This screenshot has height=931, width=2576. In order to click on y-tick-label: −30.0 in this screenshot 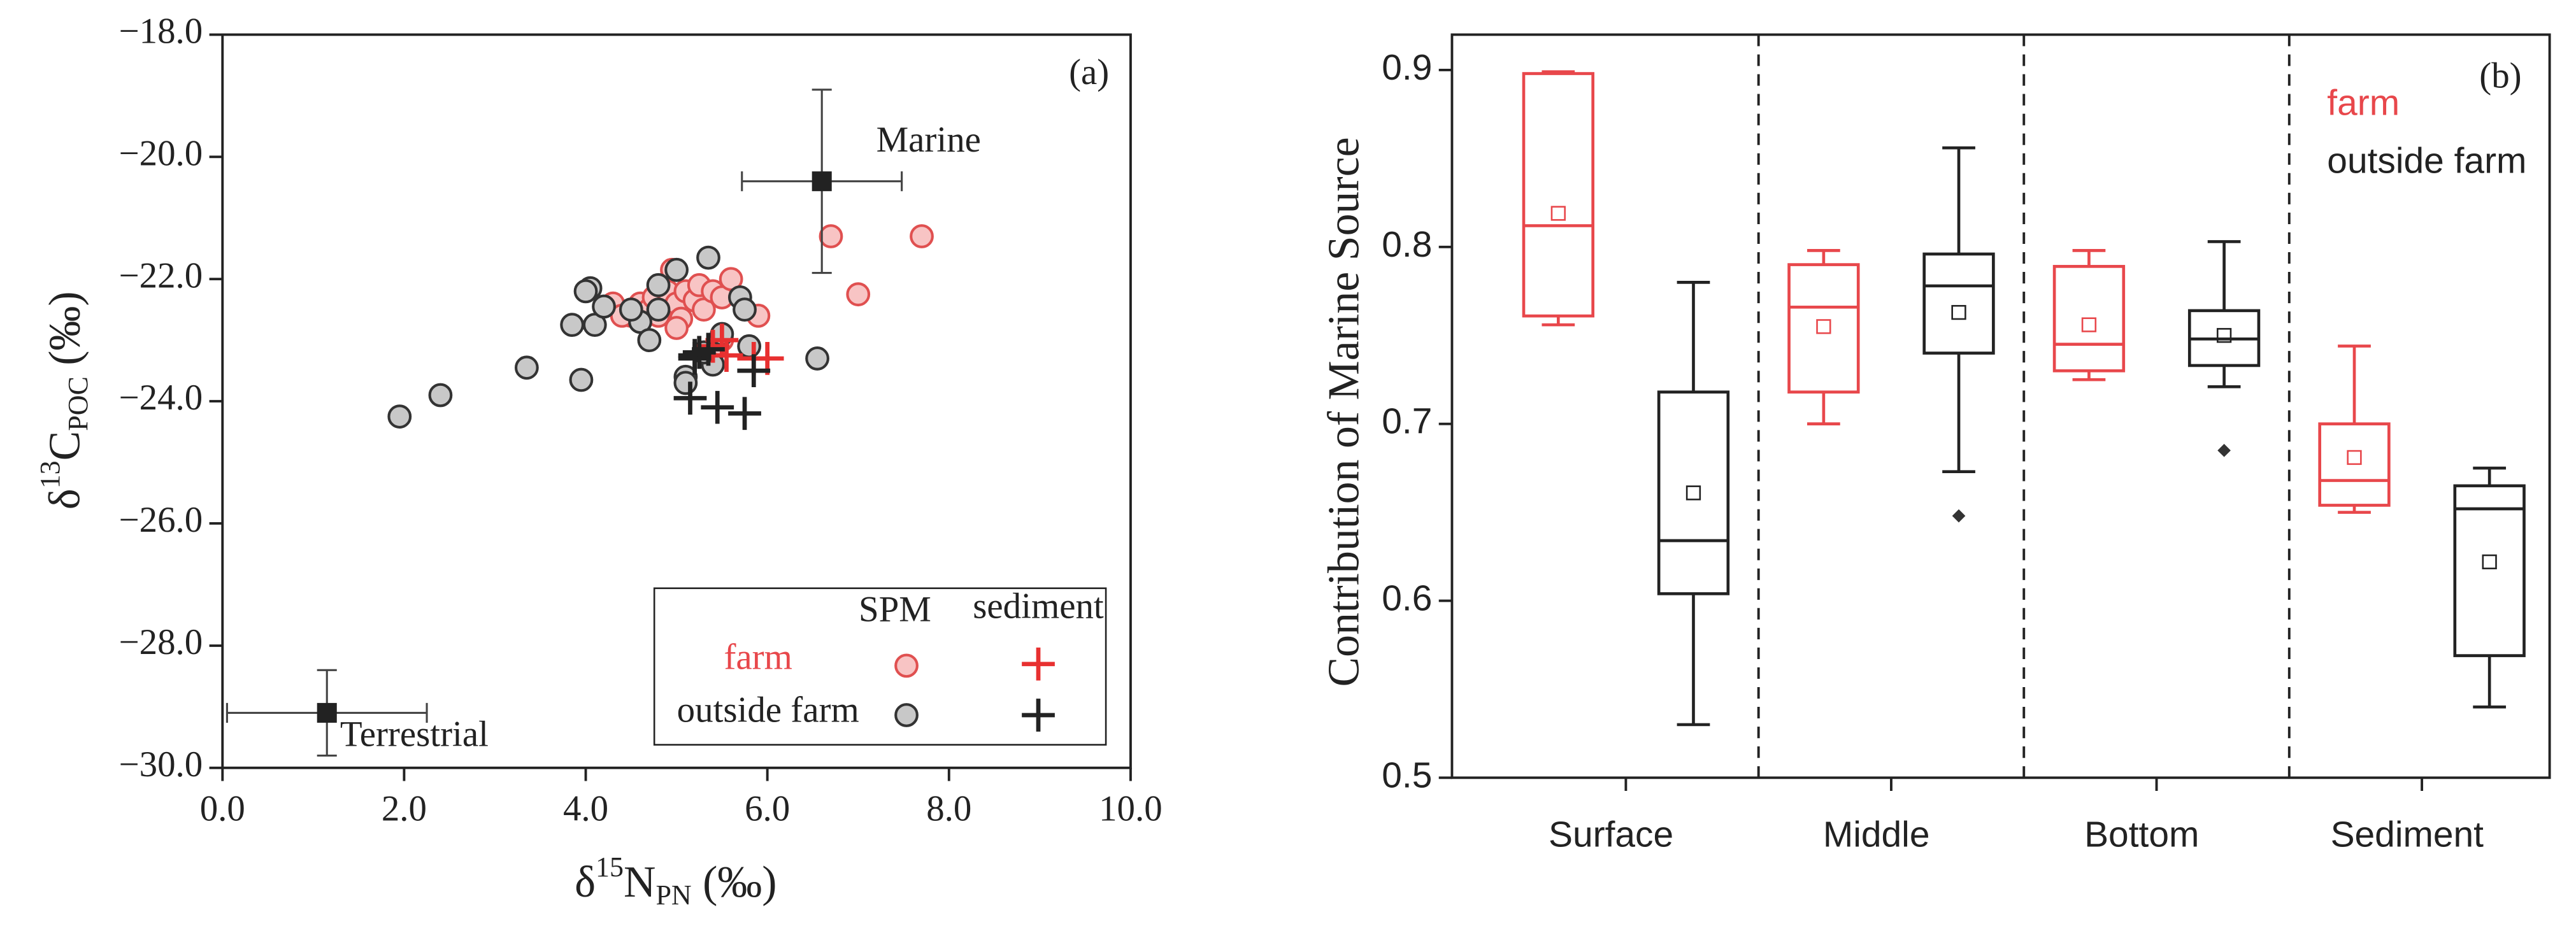, I will do `click(161, 764)`.